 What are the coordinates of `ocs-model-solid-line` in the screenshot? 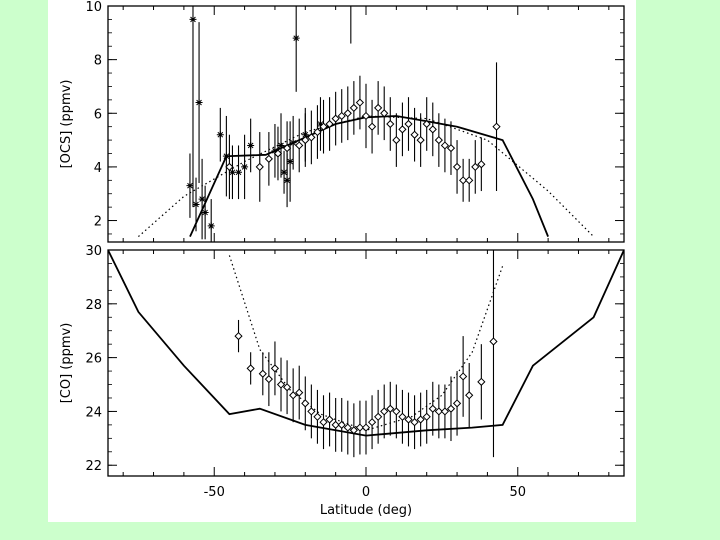 It's located at (369, 176).